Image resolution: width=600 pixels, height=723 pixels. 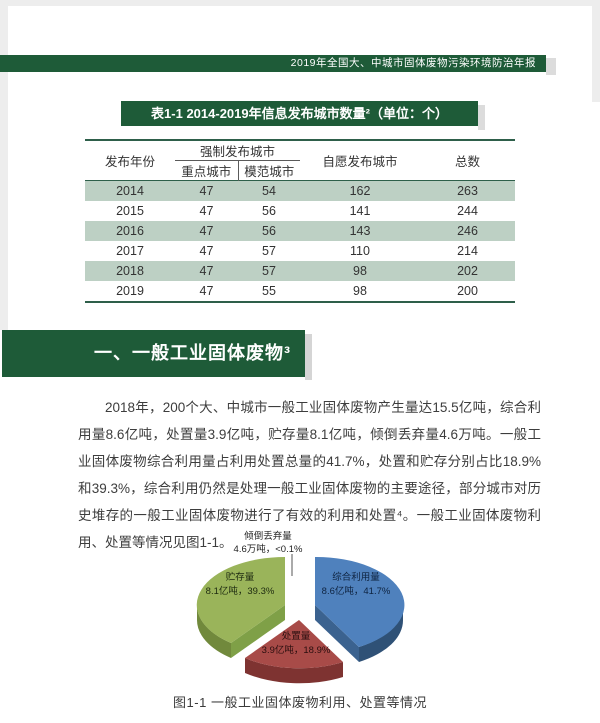 What do you see at coordinates (300, 211) in the screenshot?
I see `table-row: 2015 47 56 141 244` at bounding box center [300, 211].